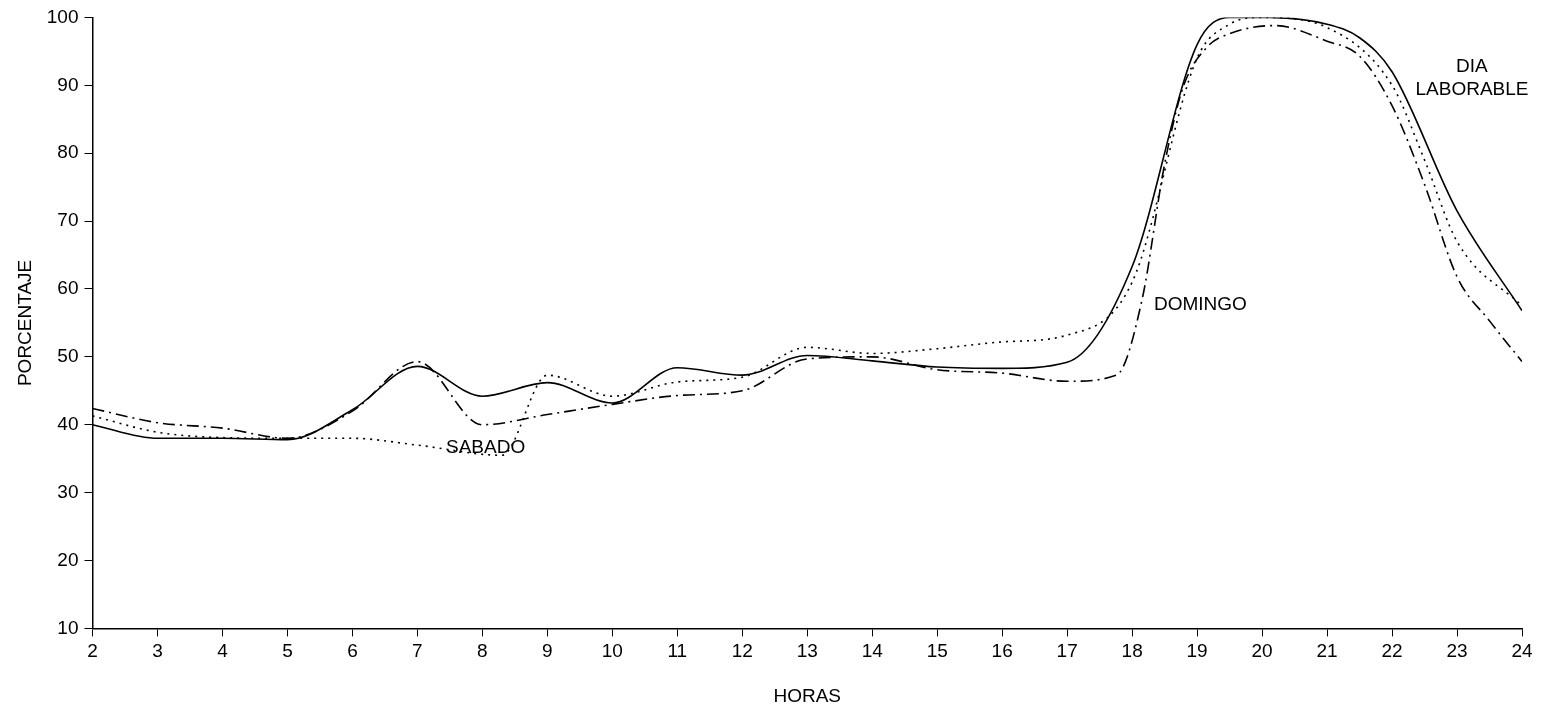  What do you see at coordinates (1457, 651) in the screenshot?
I see `x-tick-label: 23` at bounding box center [1457, 651].